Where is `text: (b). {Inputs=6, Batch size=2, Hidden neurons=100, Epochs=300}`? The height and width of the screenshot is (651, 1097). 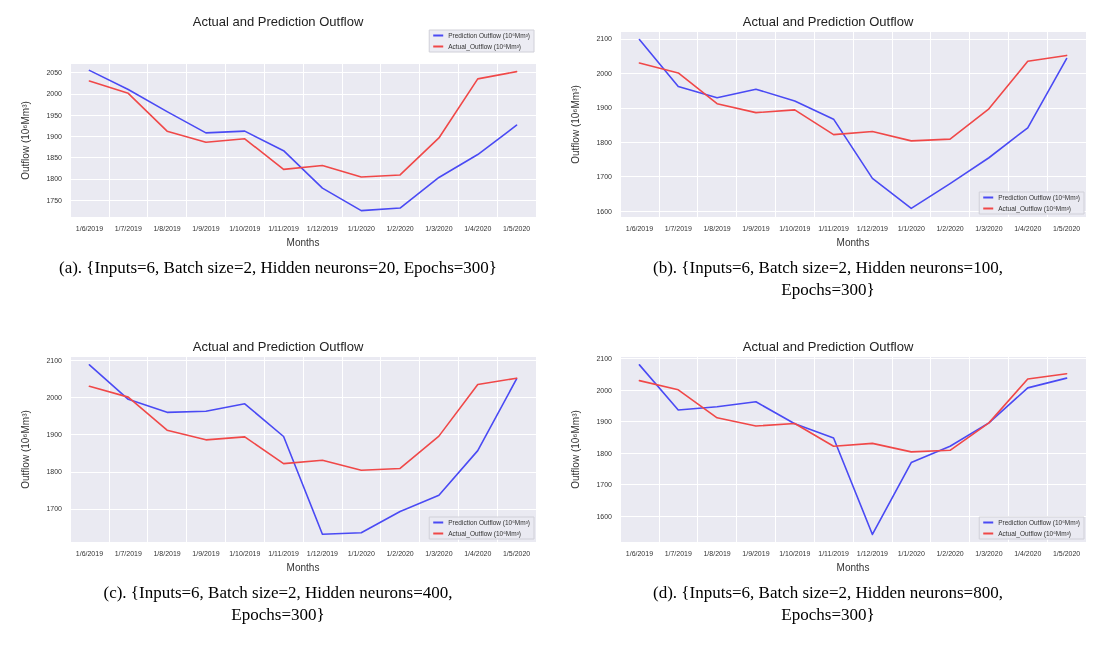 text: (b). {Inputs=6, Batch size=2, Hidden neurons=100, Epochs=300} is located at coordinates (828, 279).